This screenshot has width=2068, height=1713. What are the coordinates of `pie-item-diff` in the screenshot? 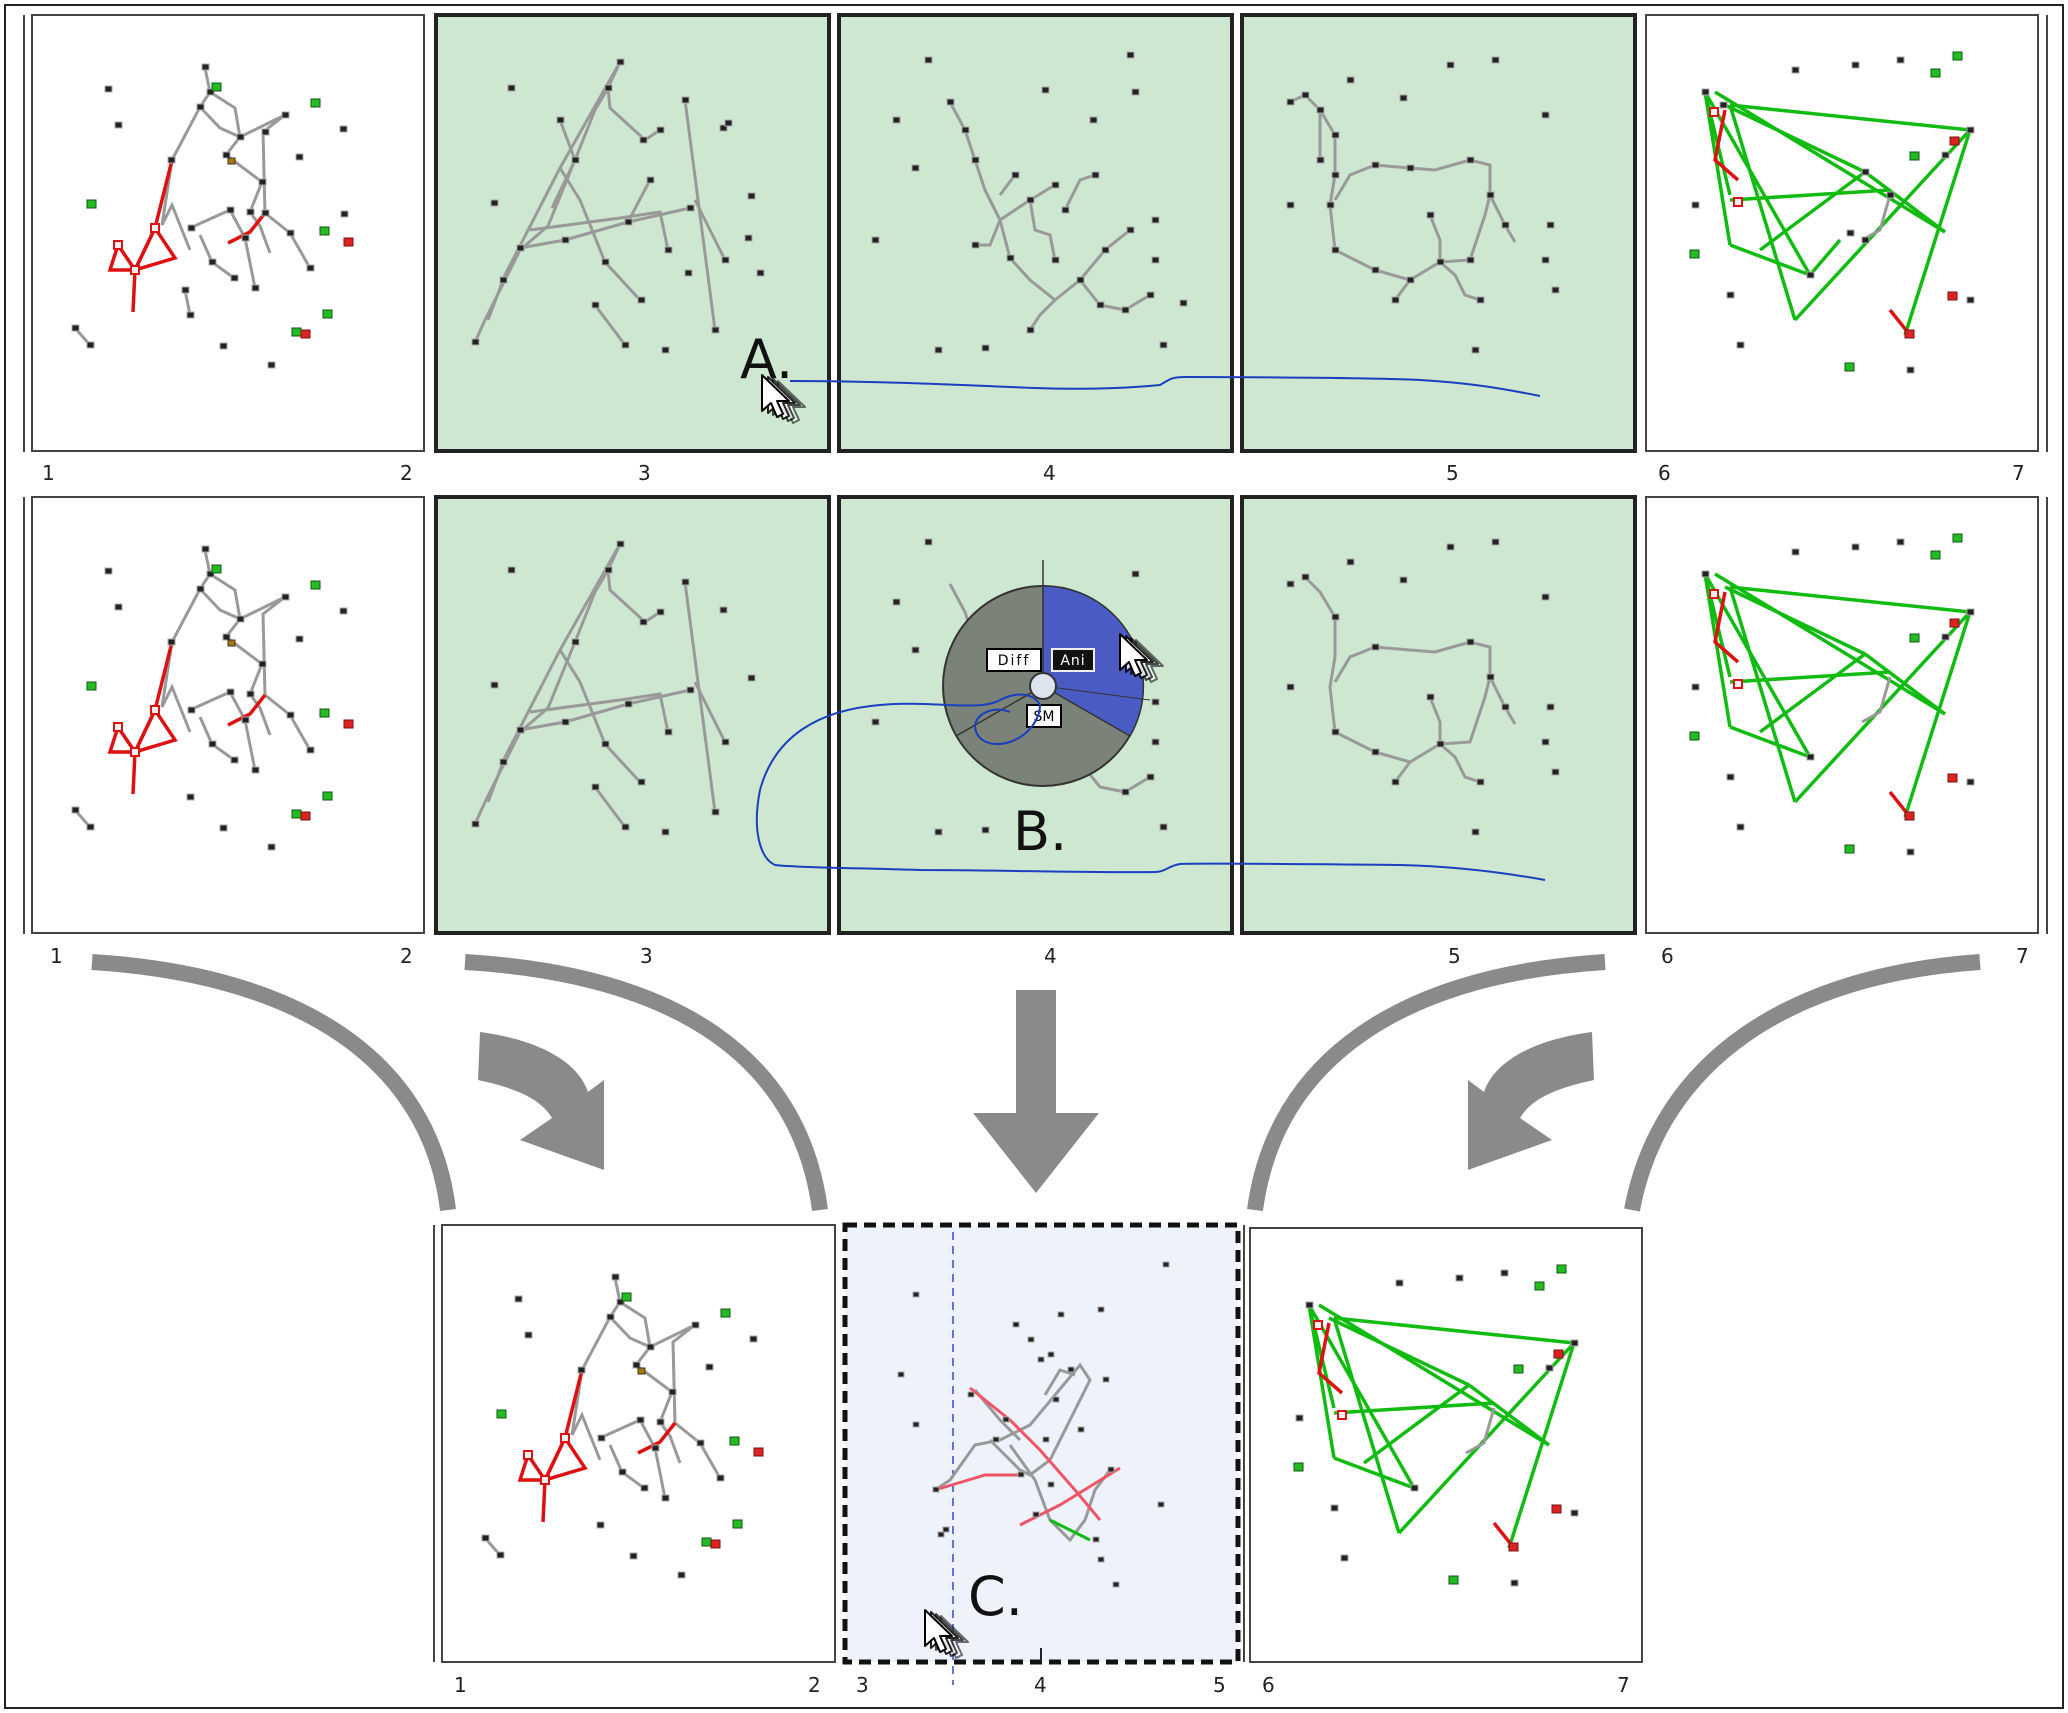 It's located at (1014, 660).